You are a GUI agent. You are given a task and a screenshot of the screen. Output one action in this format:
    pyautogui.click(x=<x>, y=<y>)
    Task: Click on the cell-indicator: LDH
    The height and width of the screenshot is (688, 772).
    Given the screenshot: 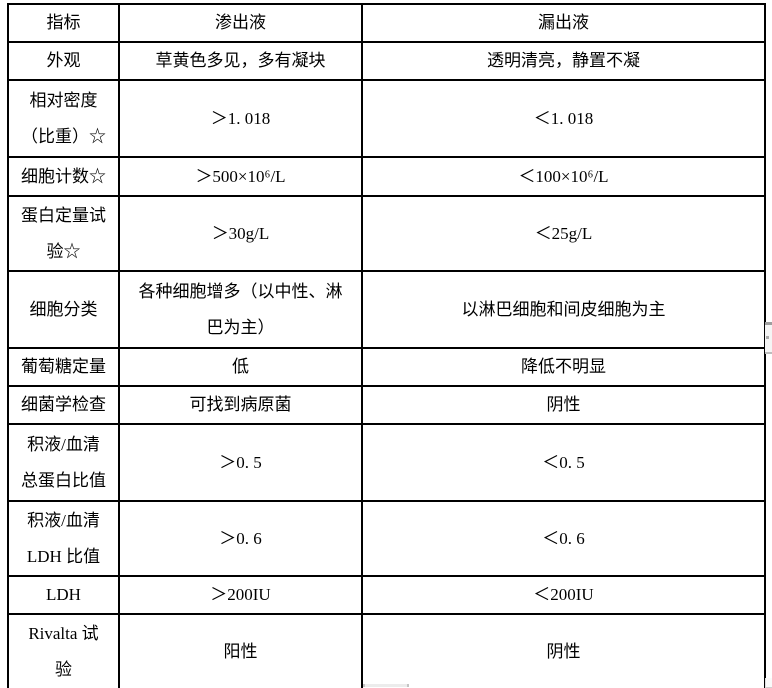 What is the action you would take?
    pyautogui.click(x=63, y=595)
    